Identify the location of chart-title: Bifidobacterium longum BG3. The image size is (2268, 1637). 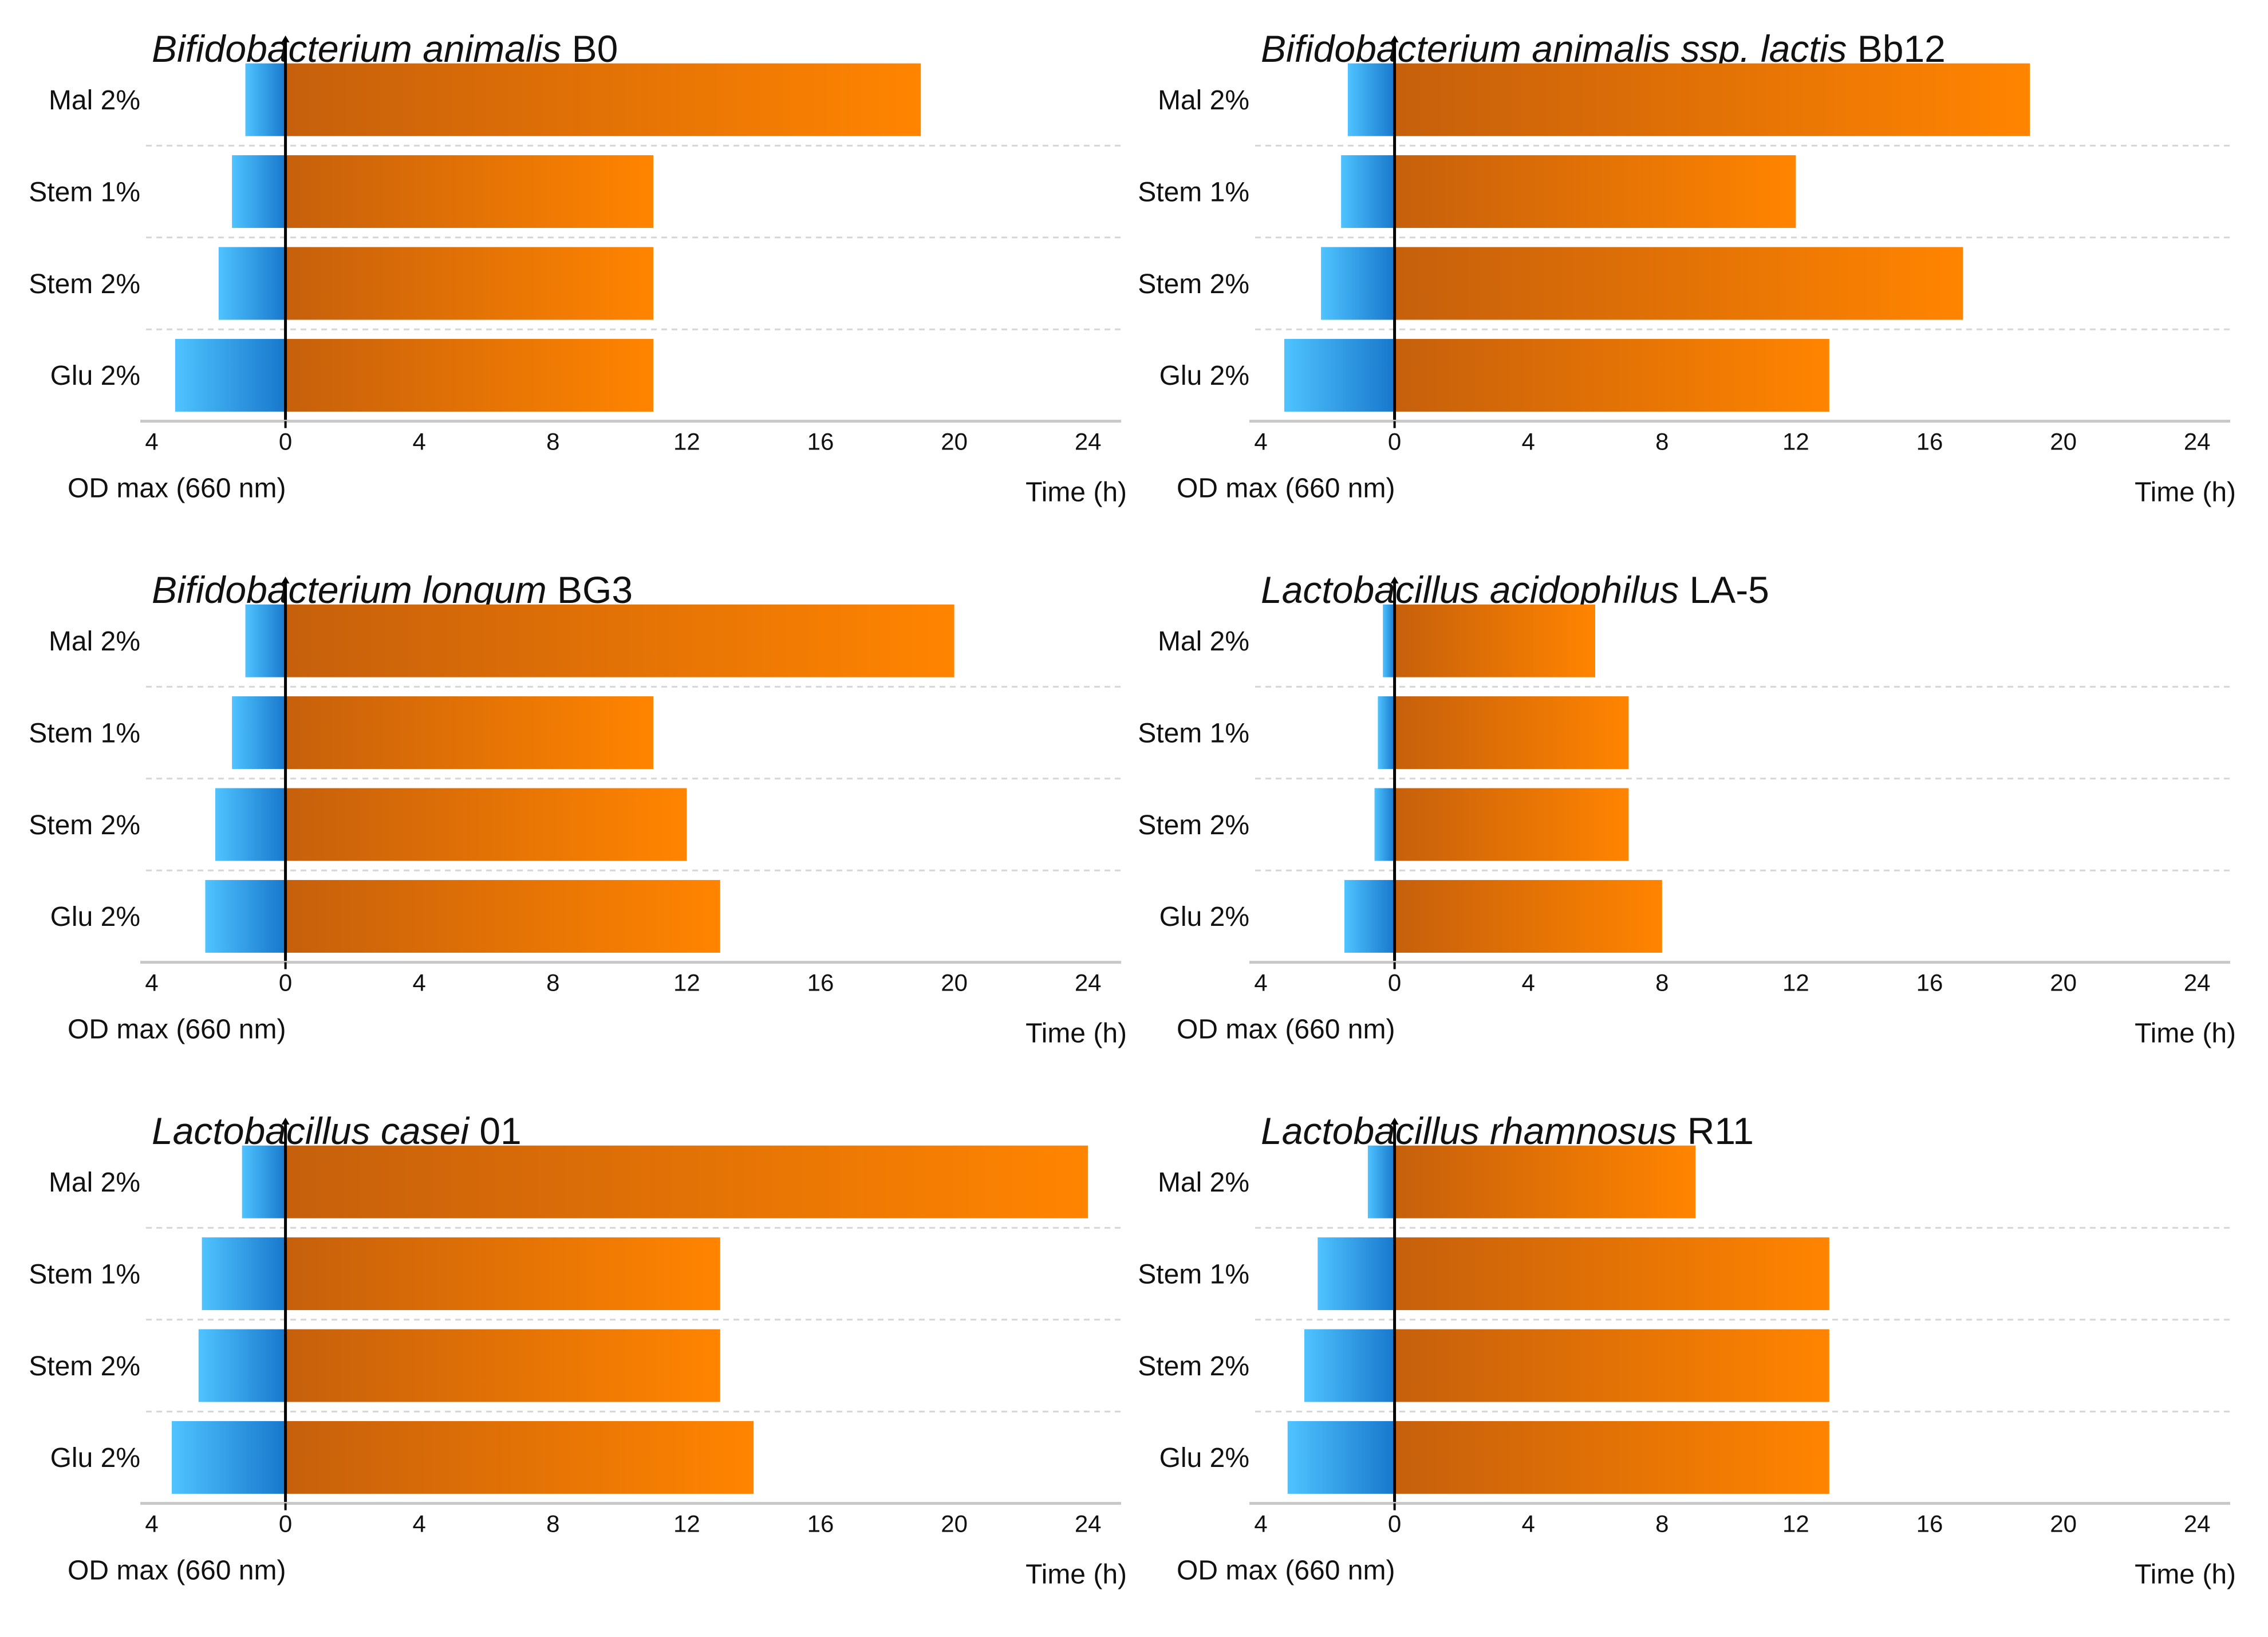
(392, 590).